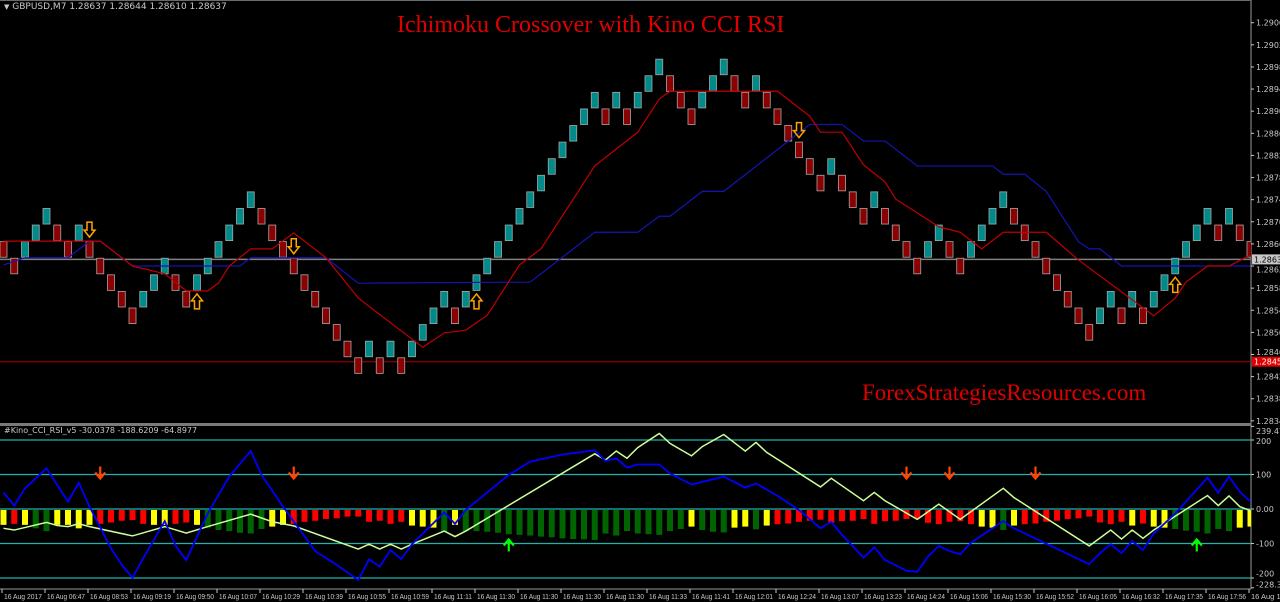  What do you see at coordinates (969, 596) in the screenshot?
I see `time-tick-label: 16 Aug 15:06` at bounding box center [969, 596].